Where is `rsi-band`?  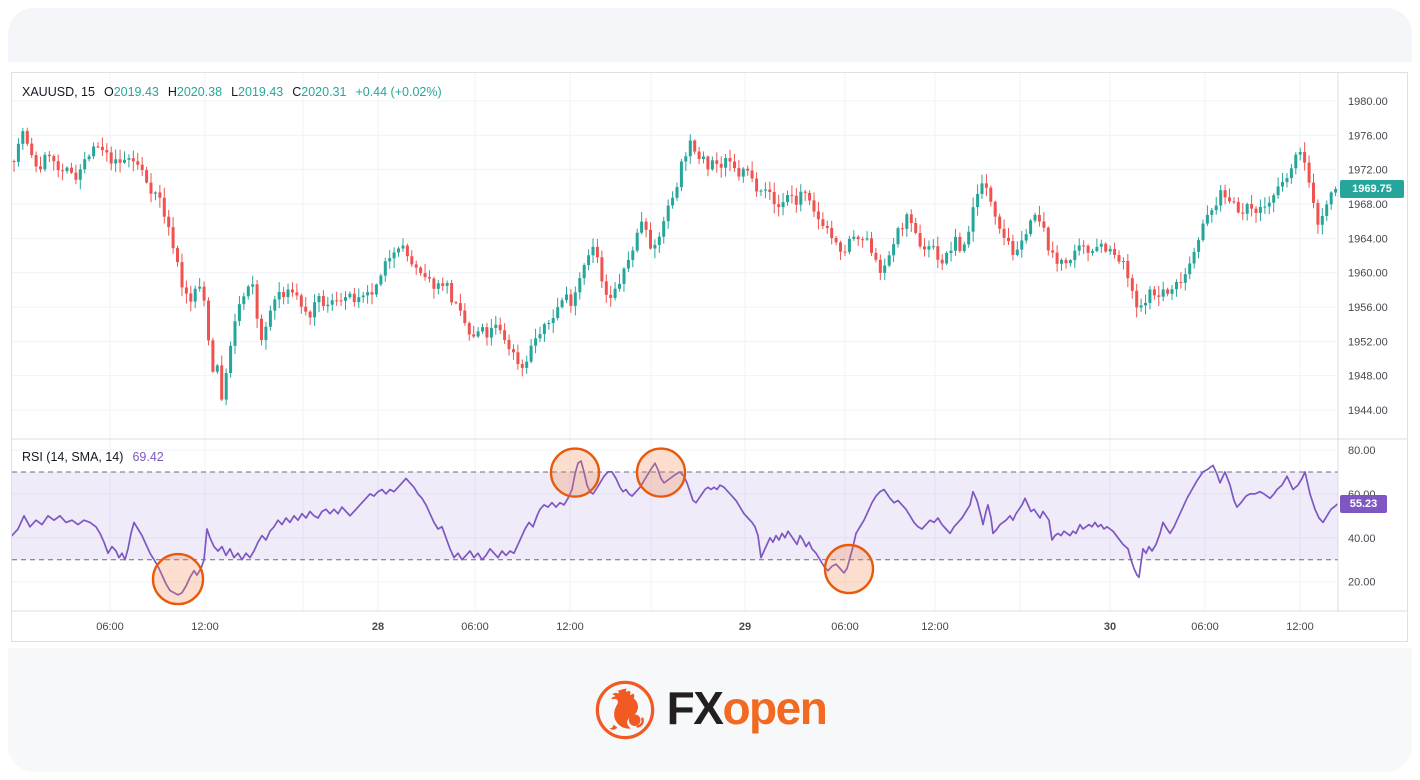
rsi-band is located at coordinates (675, 515).